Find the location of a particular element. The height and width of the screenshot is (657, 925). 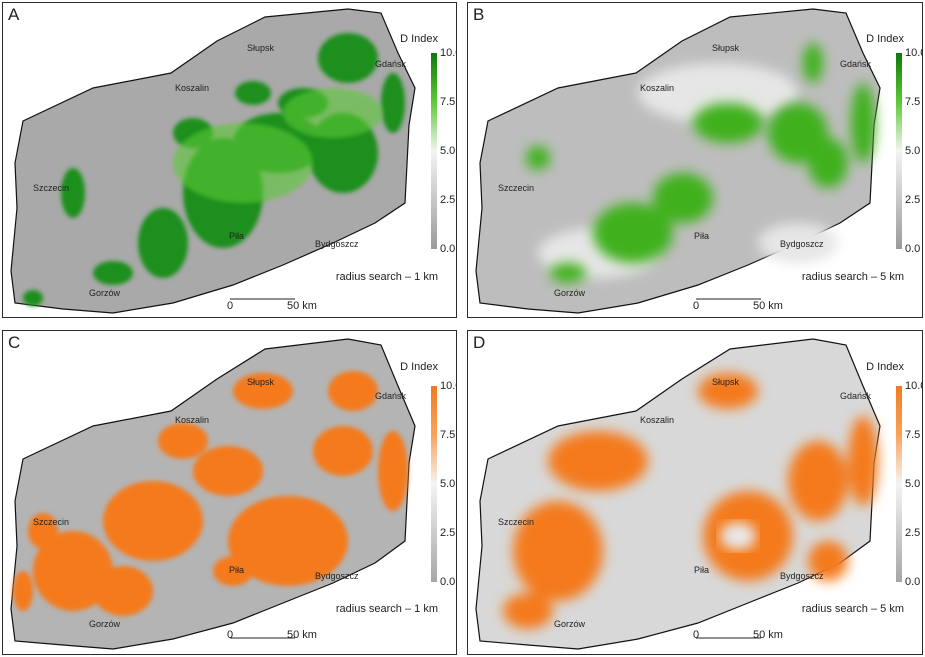

panel-letter: D is located at coordinates (479, 342).